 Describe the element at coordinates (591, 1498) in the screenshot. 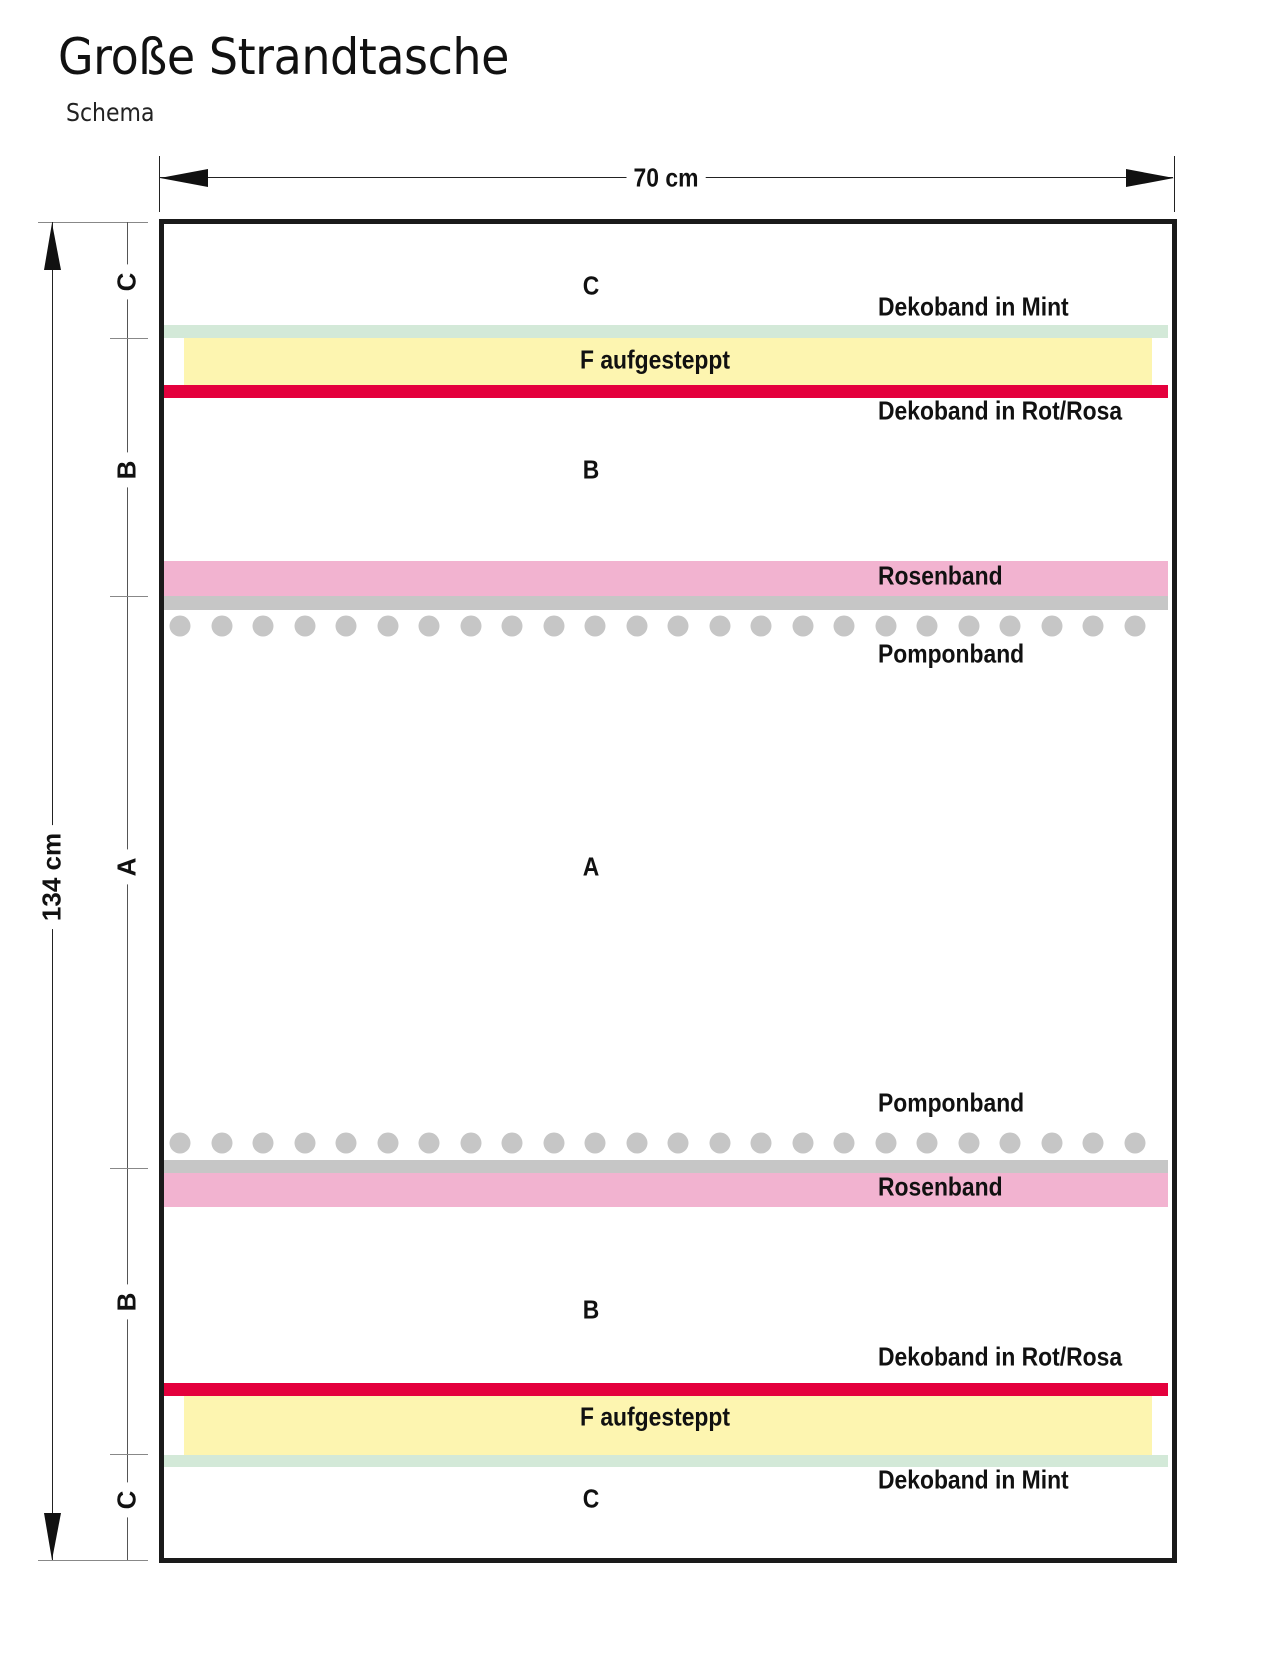

I see `piece-c-bottom: C` at that location.